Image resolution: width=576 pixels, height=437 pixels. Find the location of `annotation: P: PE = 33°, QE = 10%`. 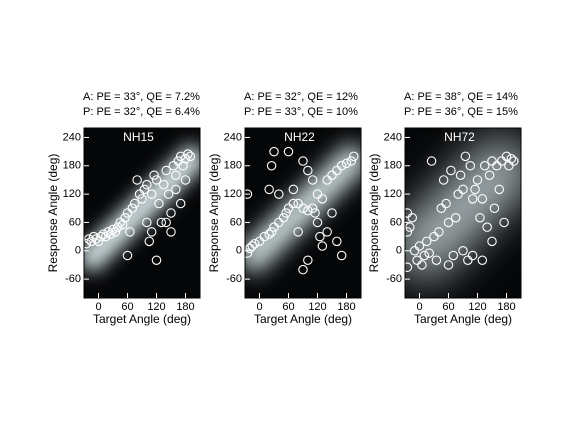

annotation: P: PE = 33°, QE = 10% is located at coordinates (301, 112).